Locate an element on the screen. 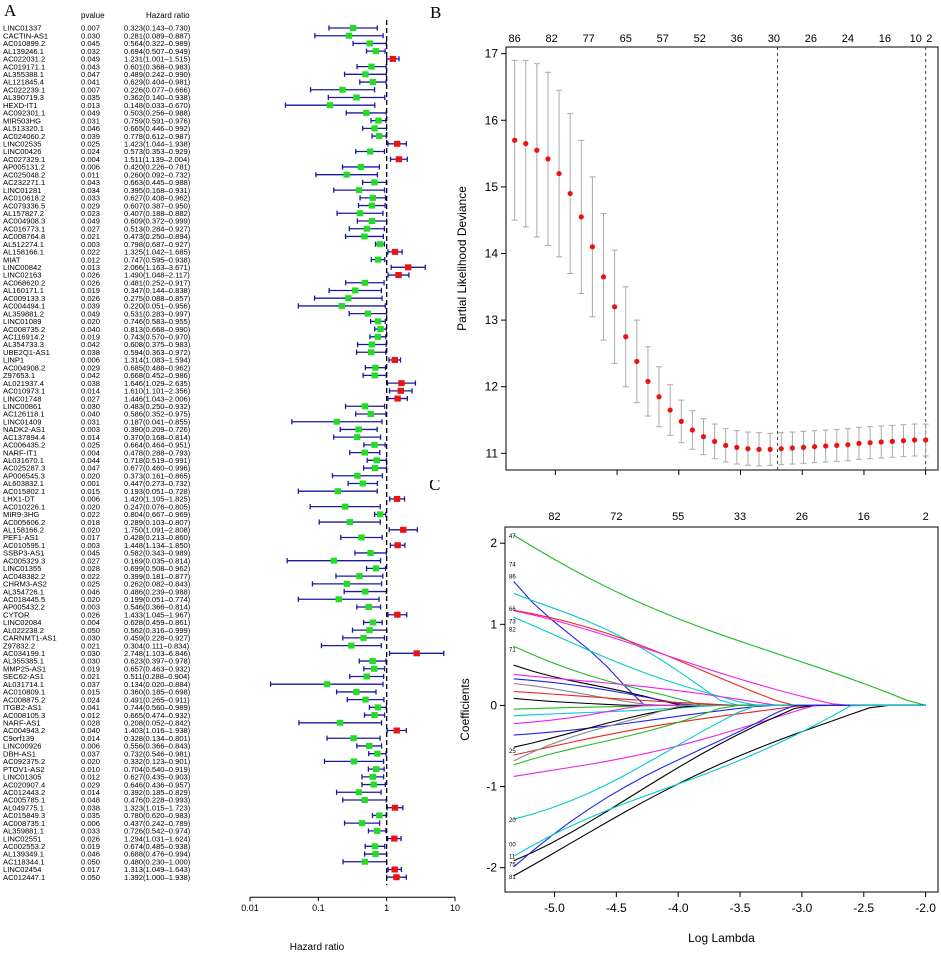 The height and width of the screenshot is (967, 941). pvalue-cell: 0.001 is located at coordinates (90, 483).